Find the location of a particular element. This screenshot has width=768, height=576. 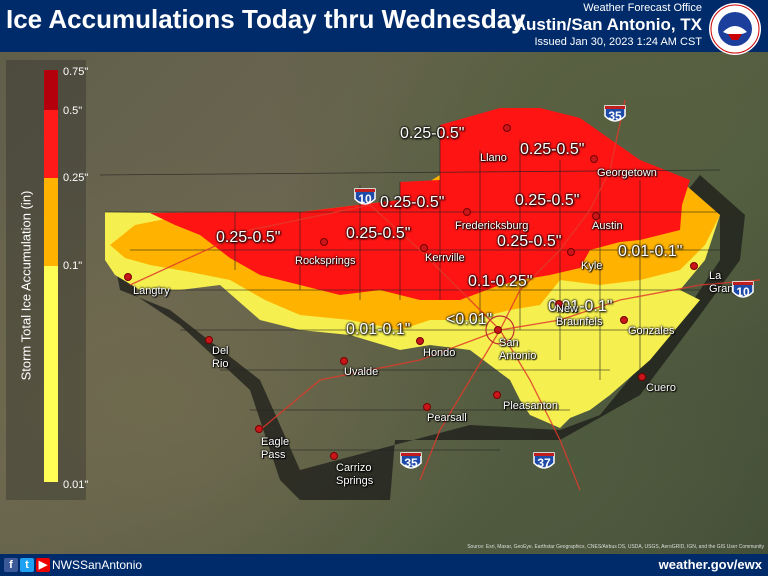

twitter-icon: t is located at coordinates (27, 565).